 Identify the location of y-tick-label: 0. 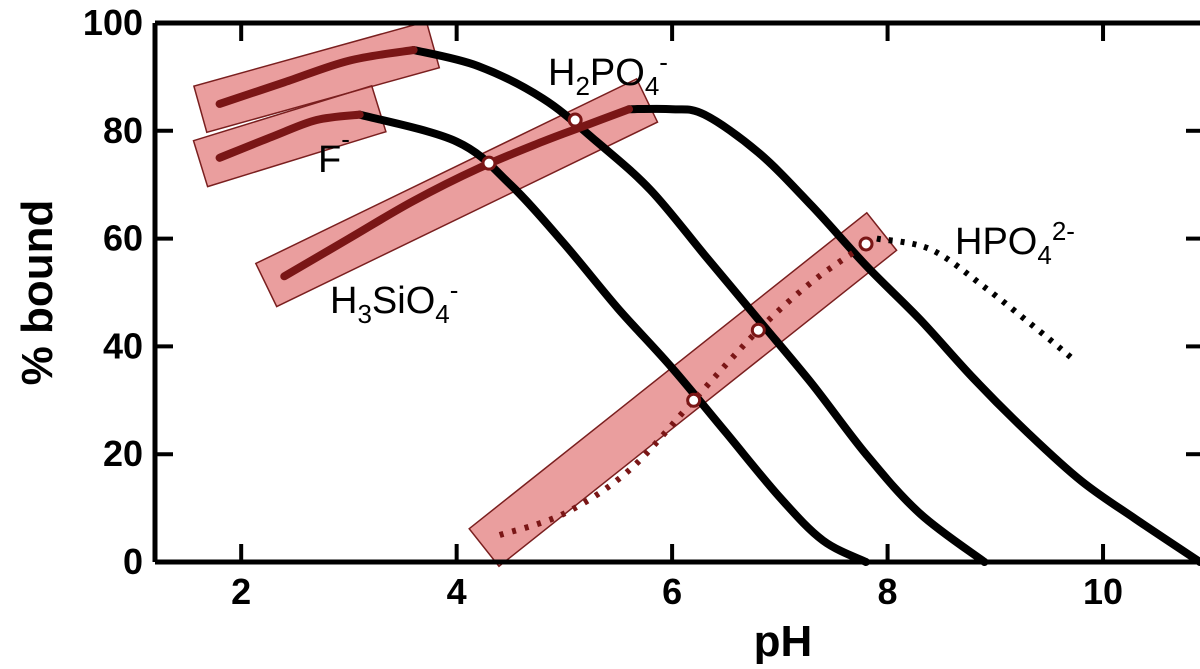
(133, 561).